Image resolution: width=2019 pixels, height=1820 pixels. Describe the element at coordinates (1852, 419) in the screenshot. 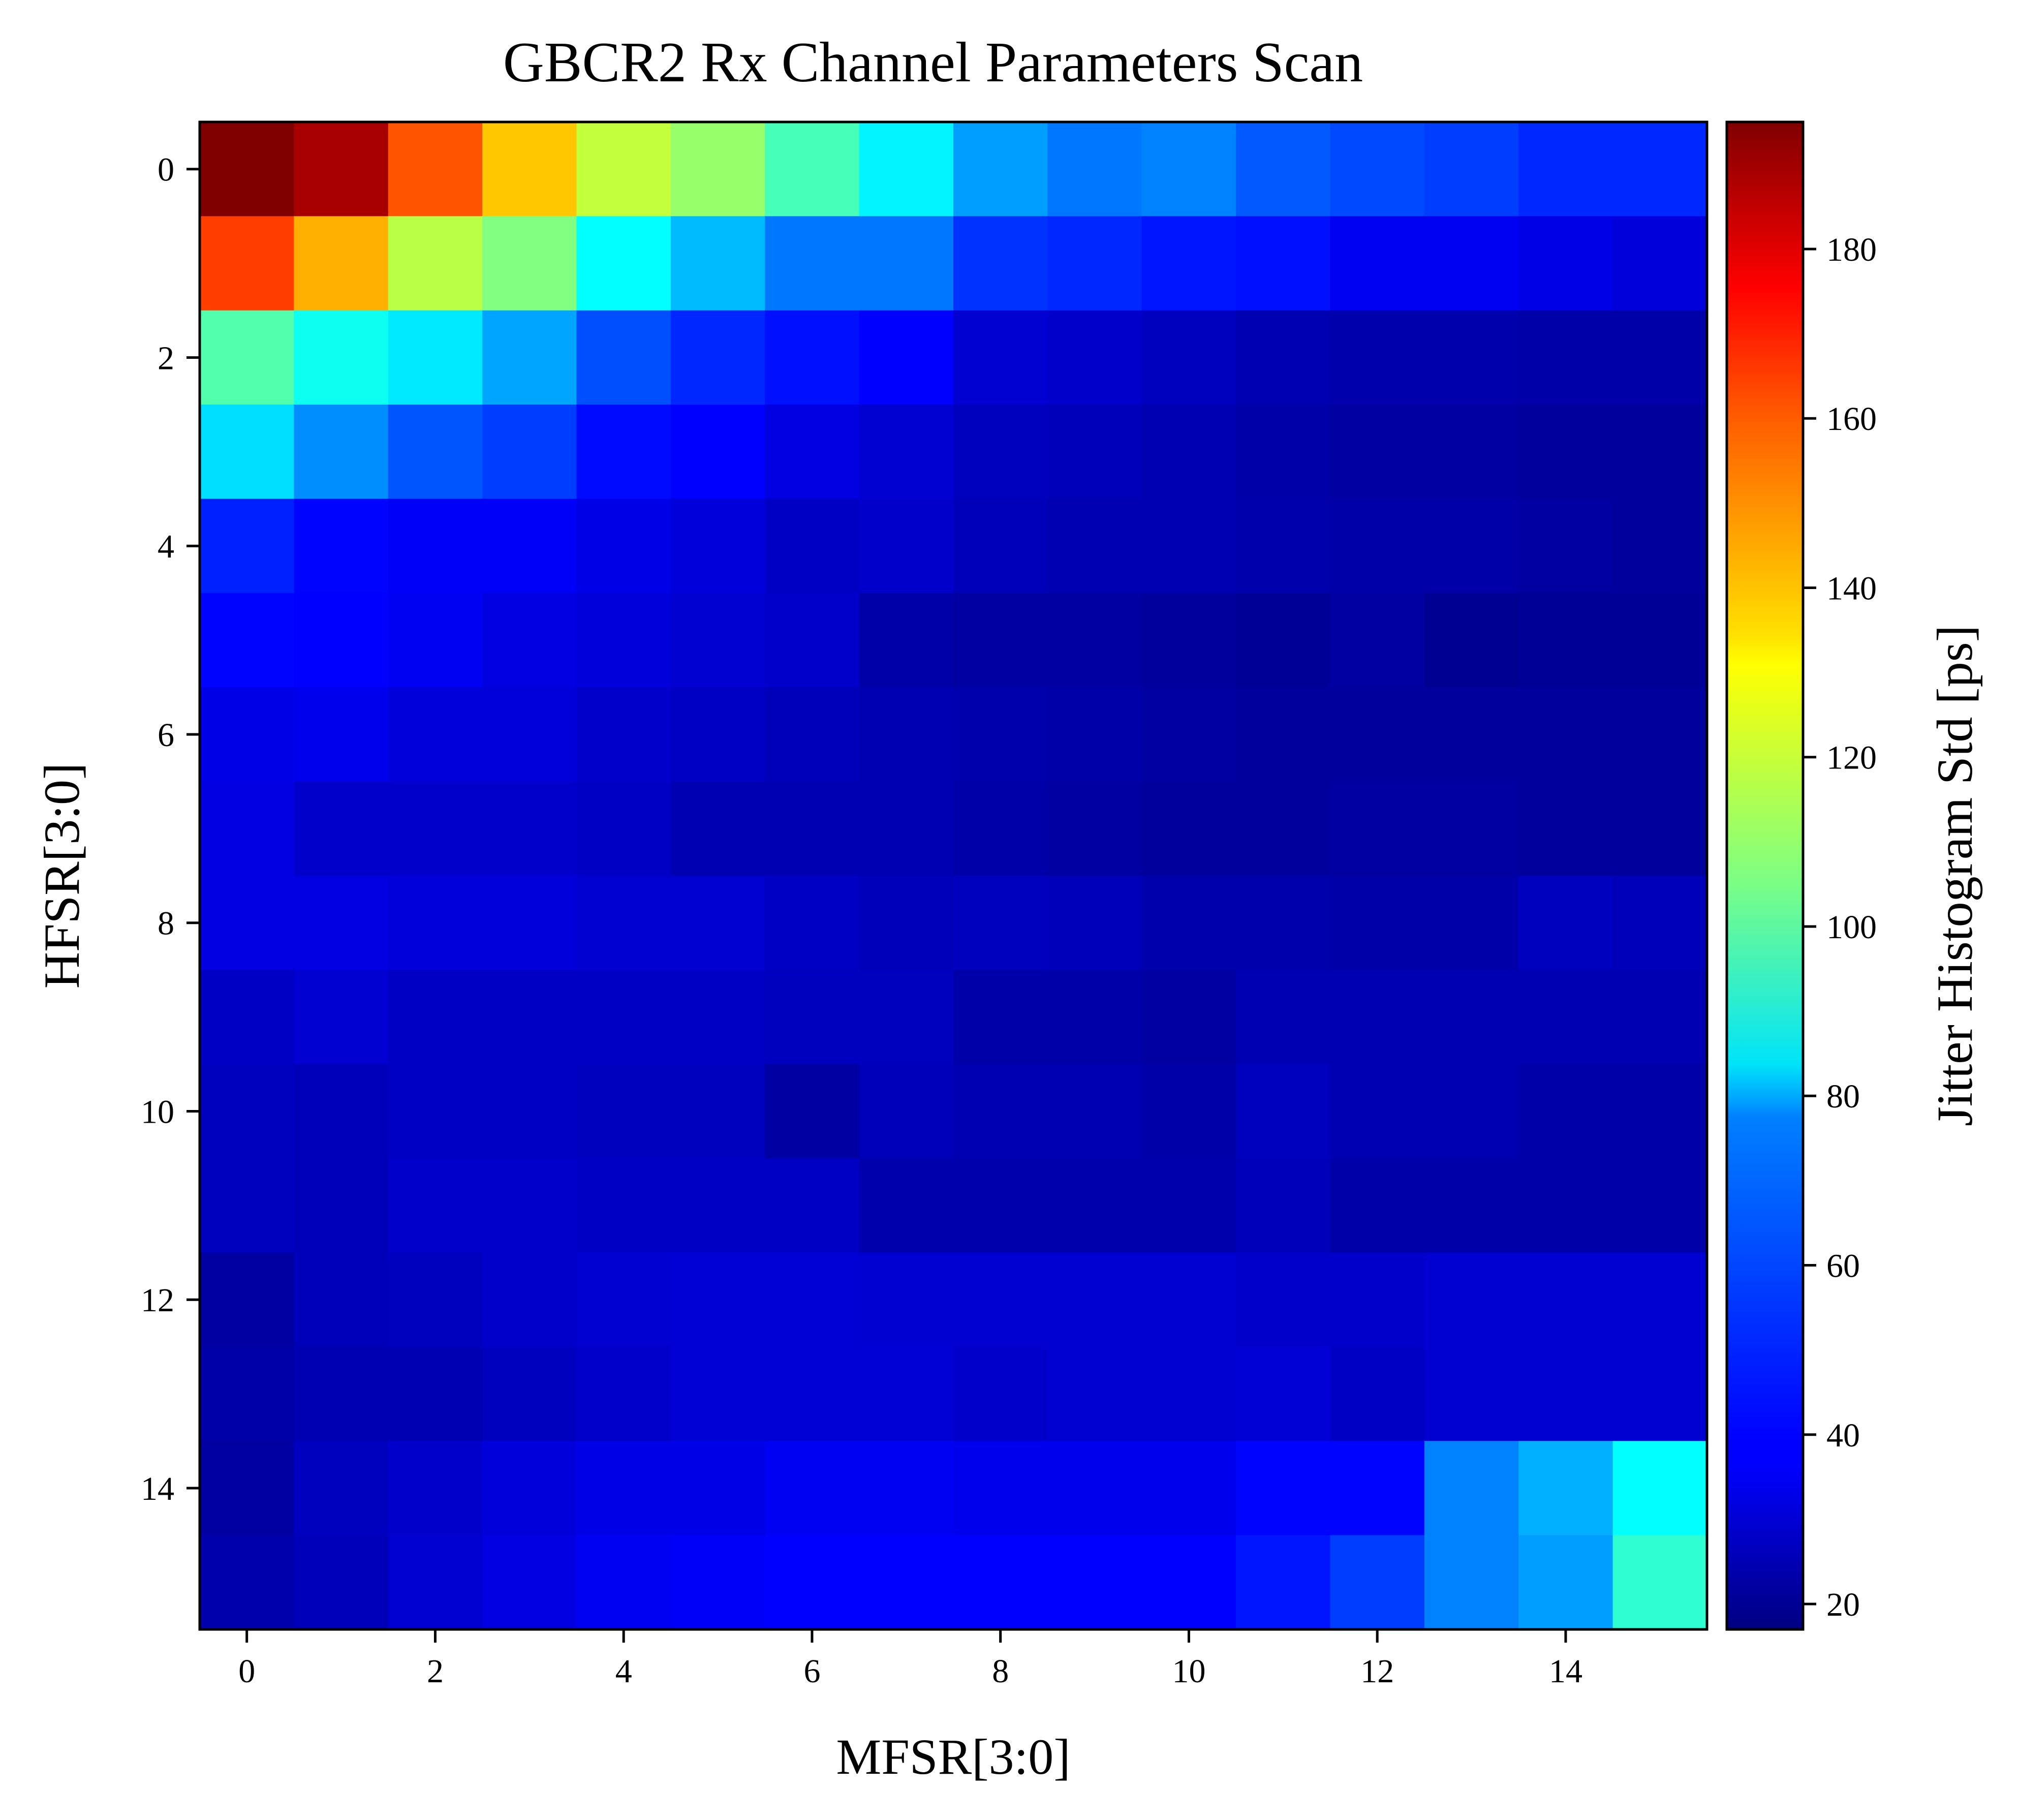

I see `colorbar-tick-label: 160` at that location.